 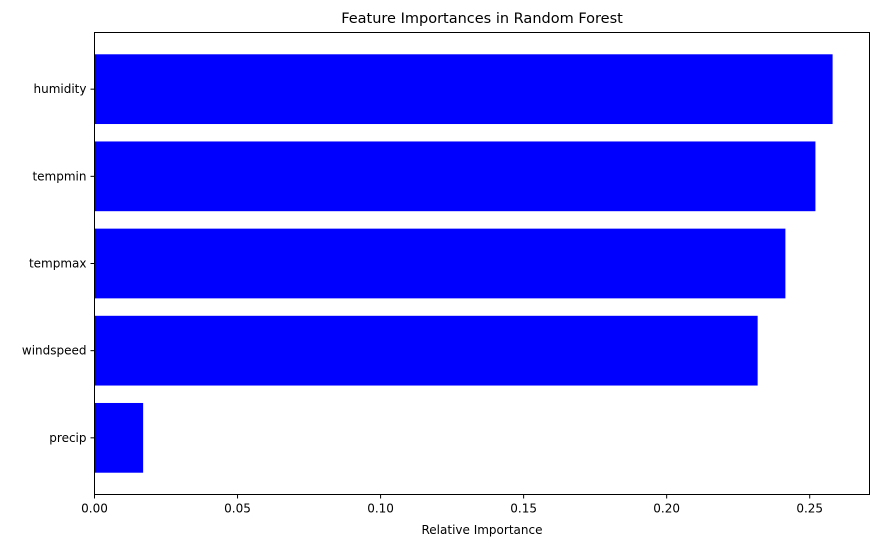 I want to click on x-tick-label: 0.10, so click(x=380, y=509).